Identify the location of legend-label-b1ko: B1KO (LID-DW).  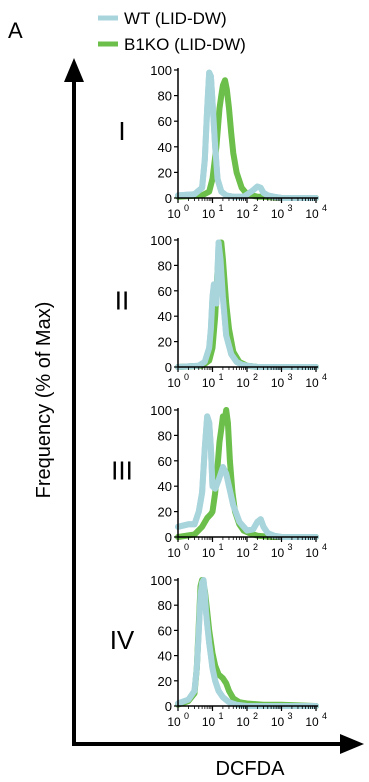
(185, 44).